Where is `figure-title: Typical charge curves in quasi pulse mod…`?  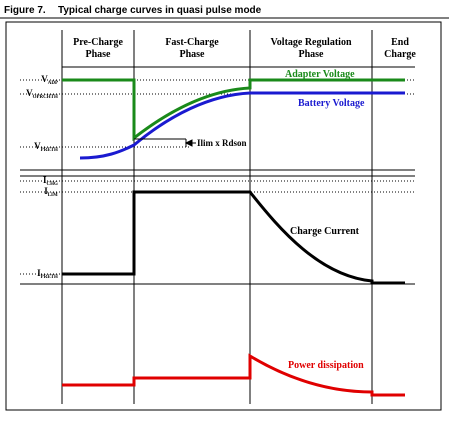 figure-title: Typical charge curves in quasi pulse mod… is located at coordinates (160, 10).